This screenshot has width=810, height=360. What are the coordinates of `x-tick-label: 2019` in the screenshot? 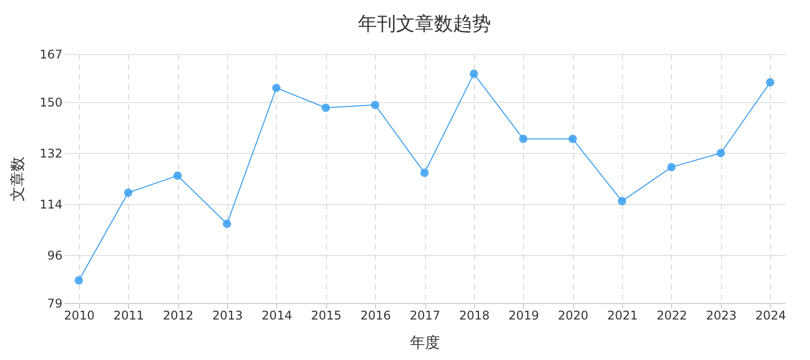 It's located at (524, 315).